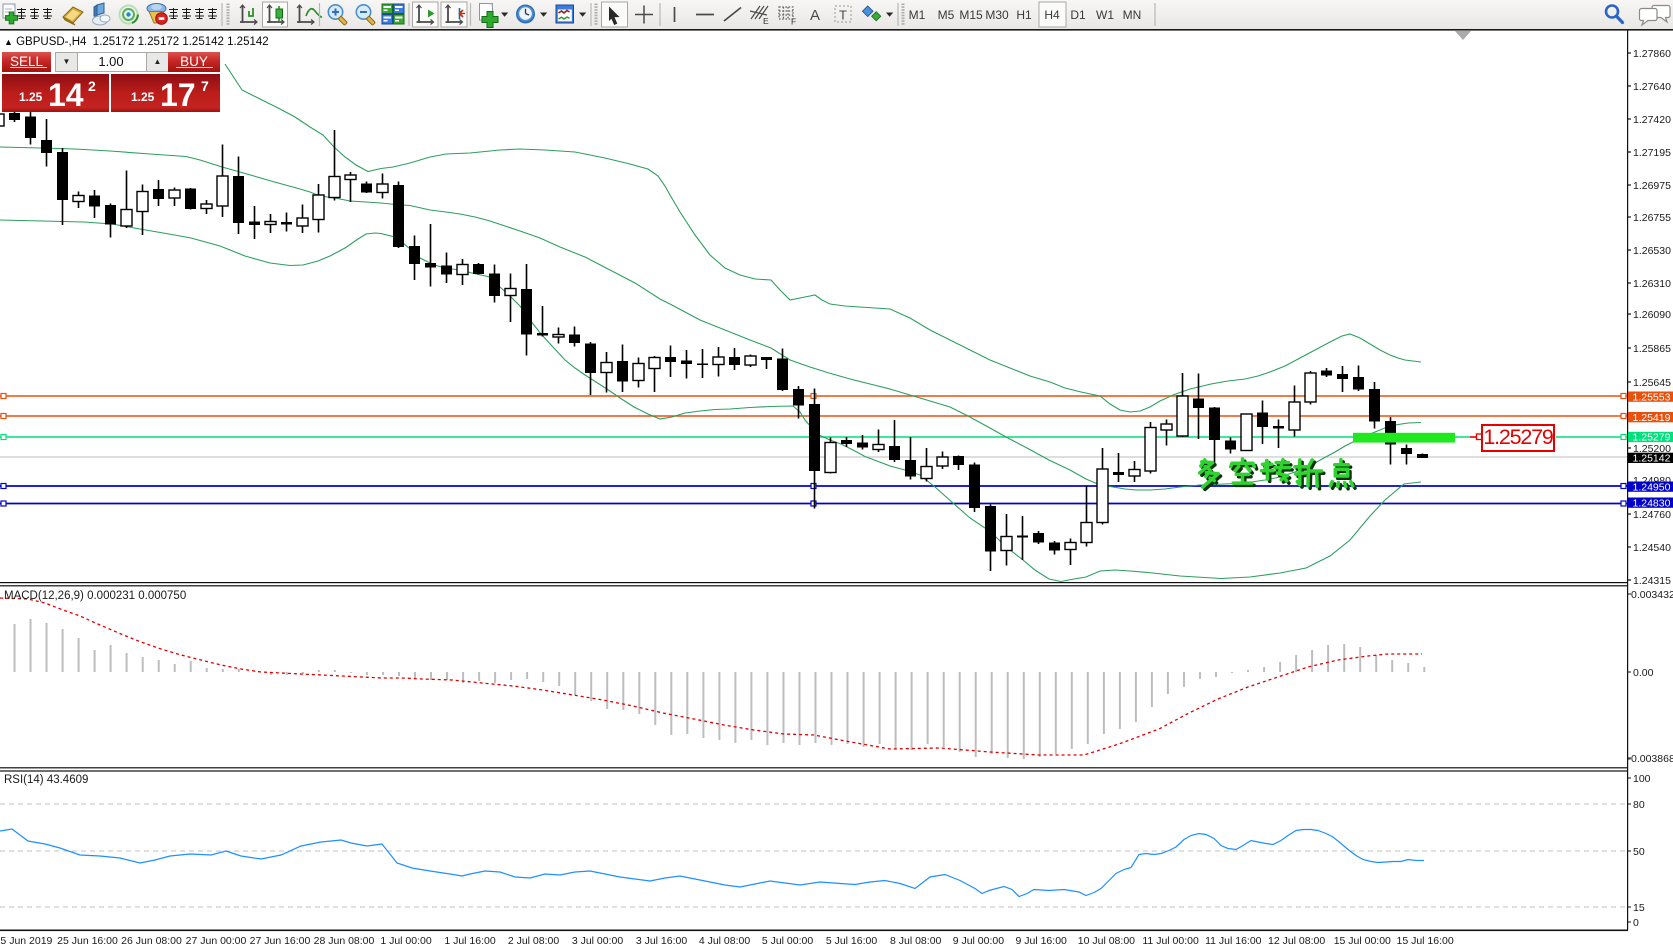 This screenshot has width=1673, height=951. I want to click on svg-text: F, so click(793, 22).